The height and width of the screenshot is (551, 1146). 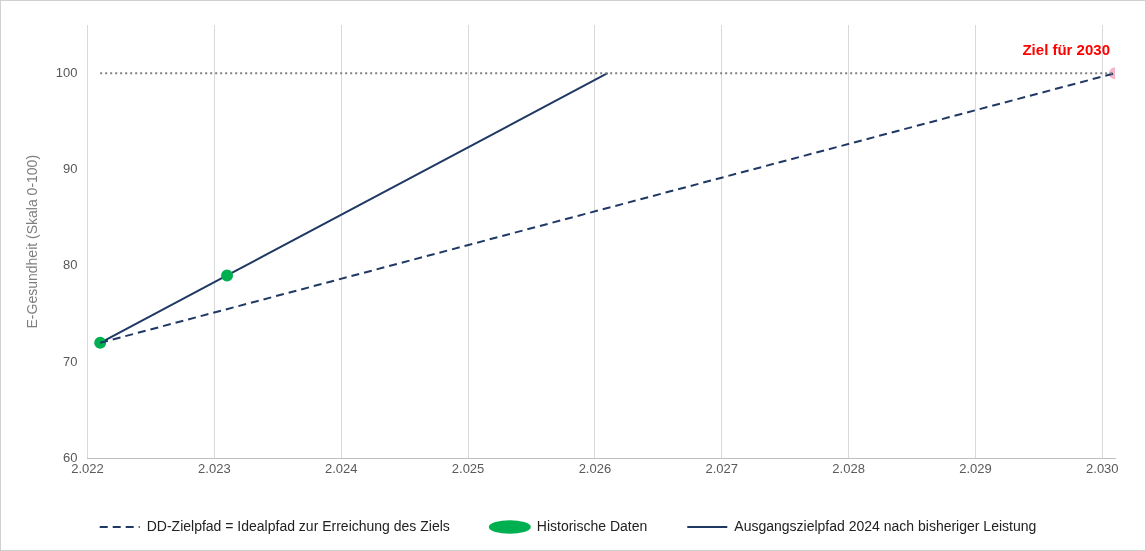 I want to click on x-tick-label: 2.029, so click(x=975, y=468).